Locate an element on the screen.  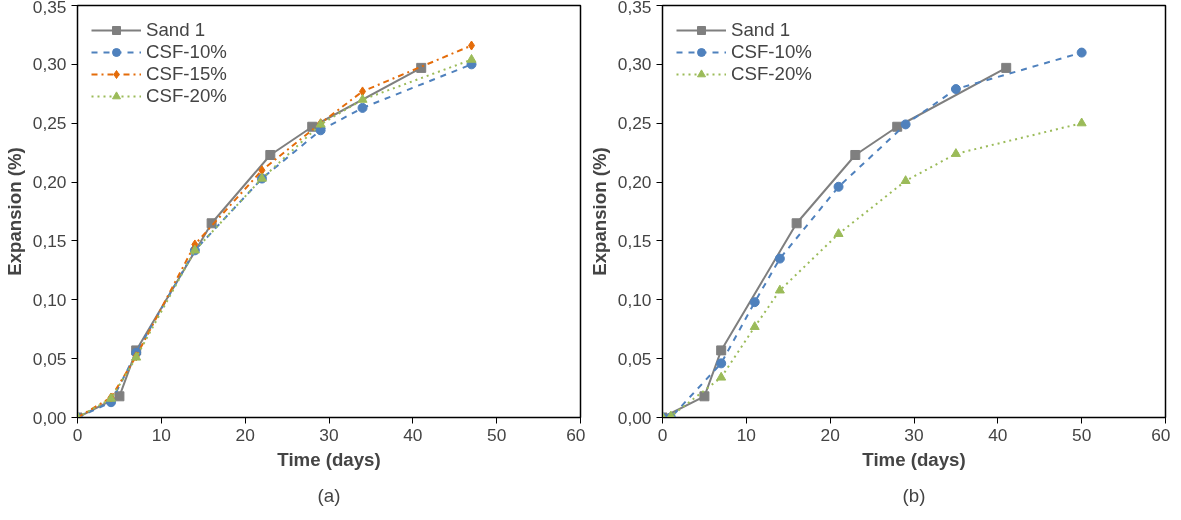
text: (b) is located at coordinates (914, 495).